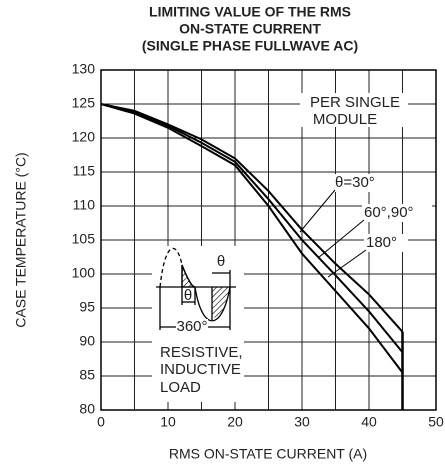  What do you see at coordinates (87, 409) in the screenshot?
I see `y-tick-label: 80` at bounding box center [87, 409].